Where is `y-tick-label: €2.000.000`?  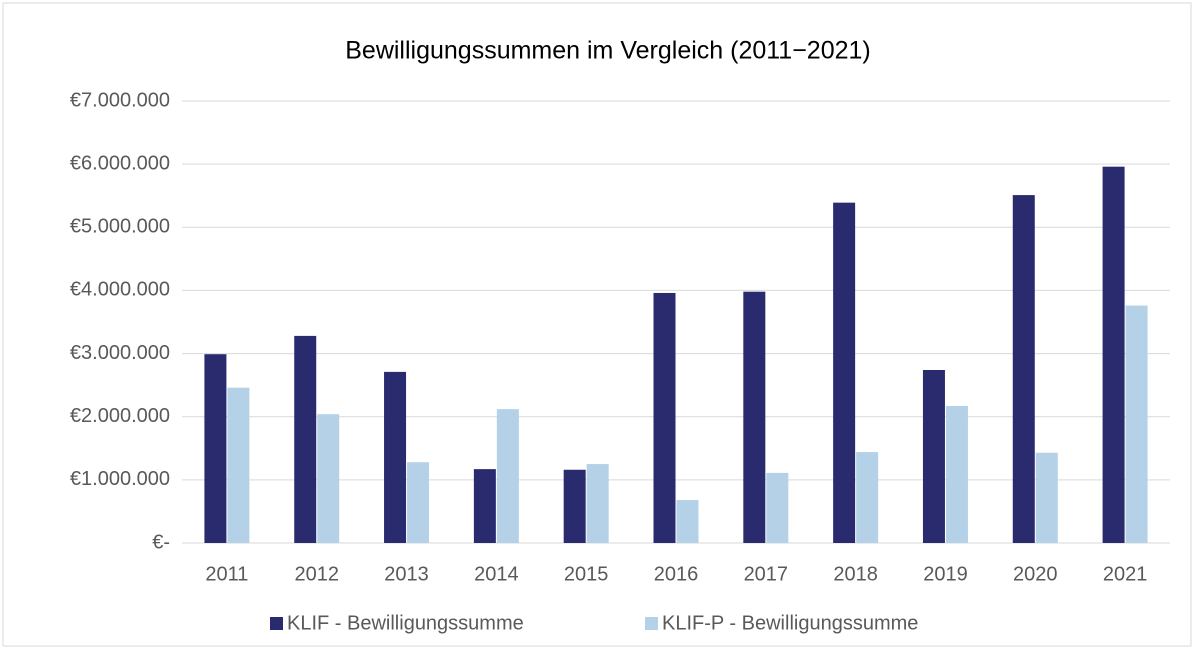 y-tick-label: €2.000.000 is located at coordinates (120, 416).